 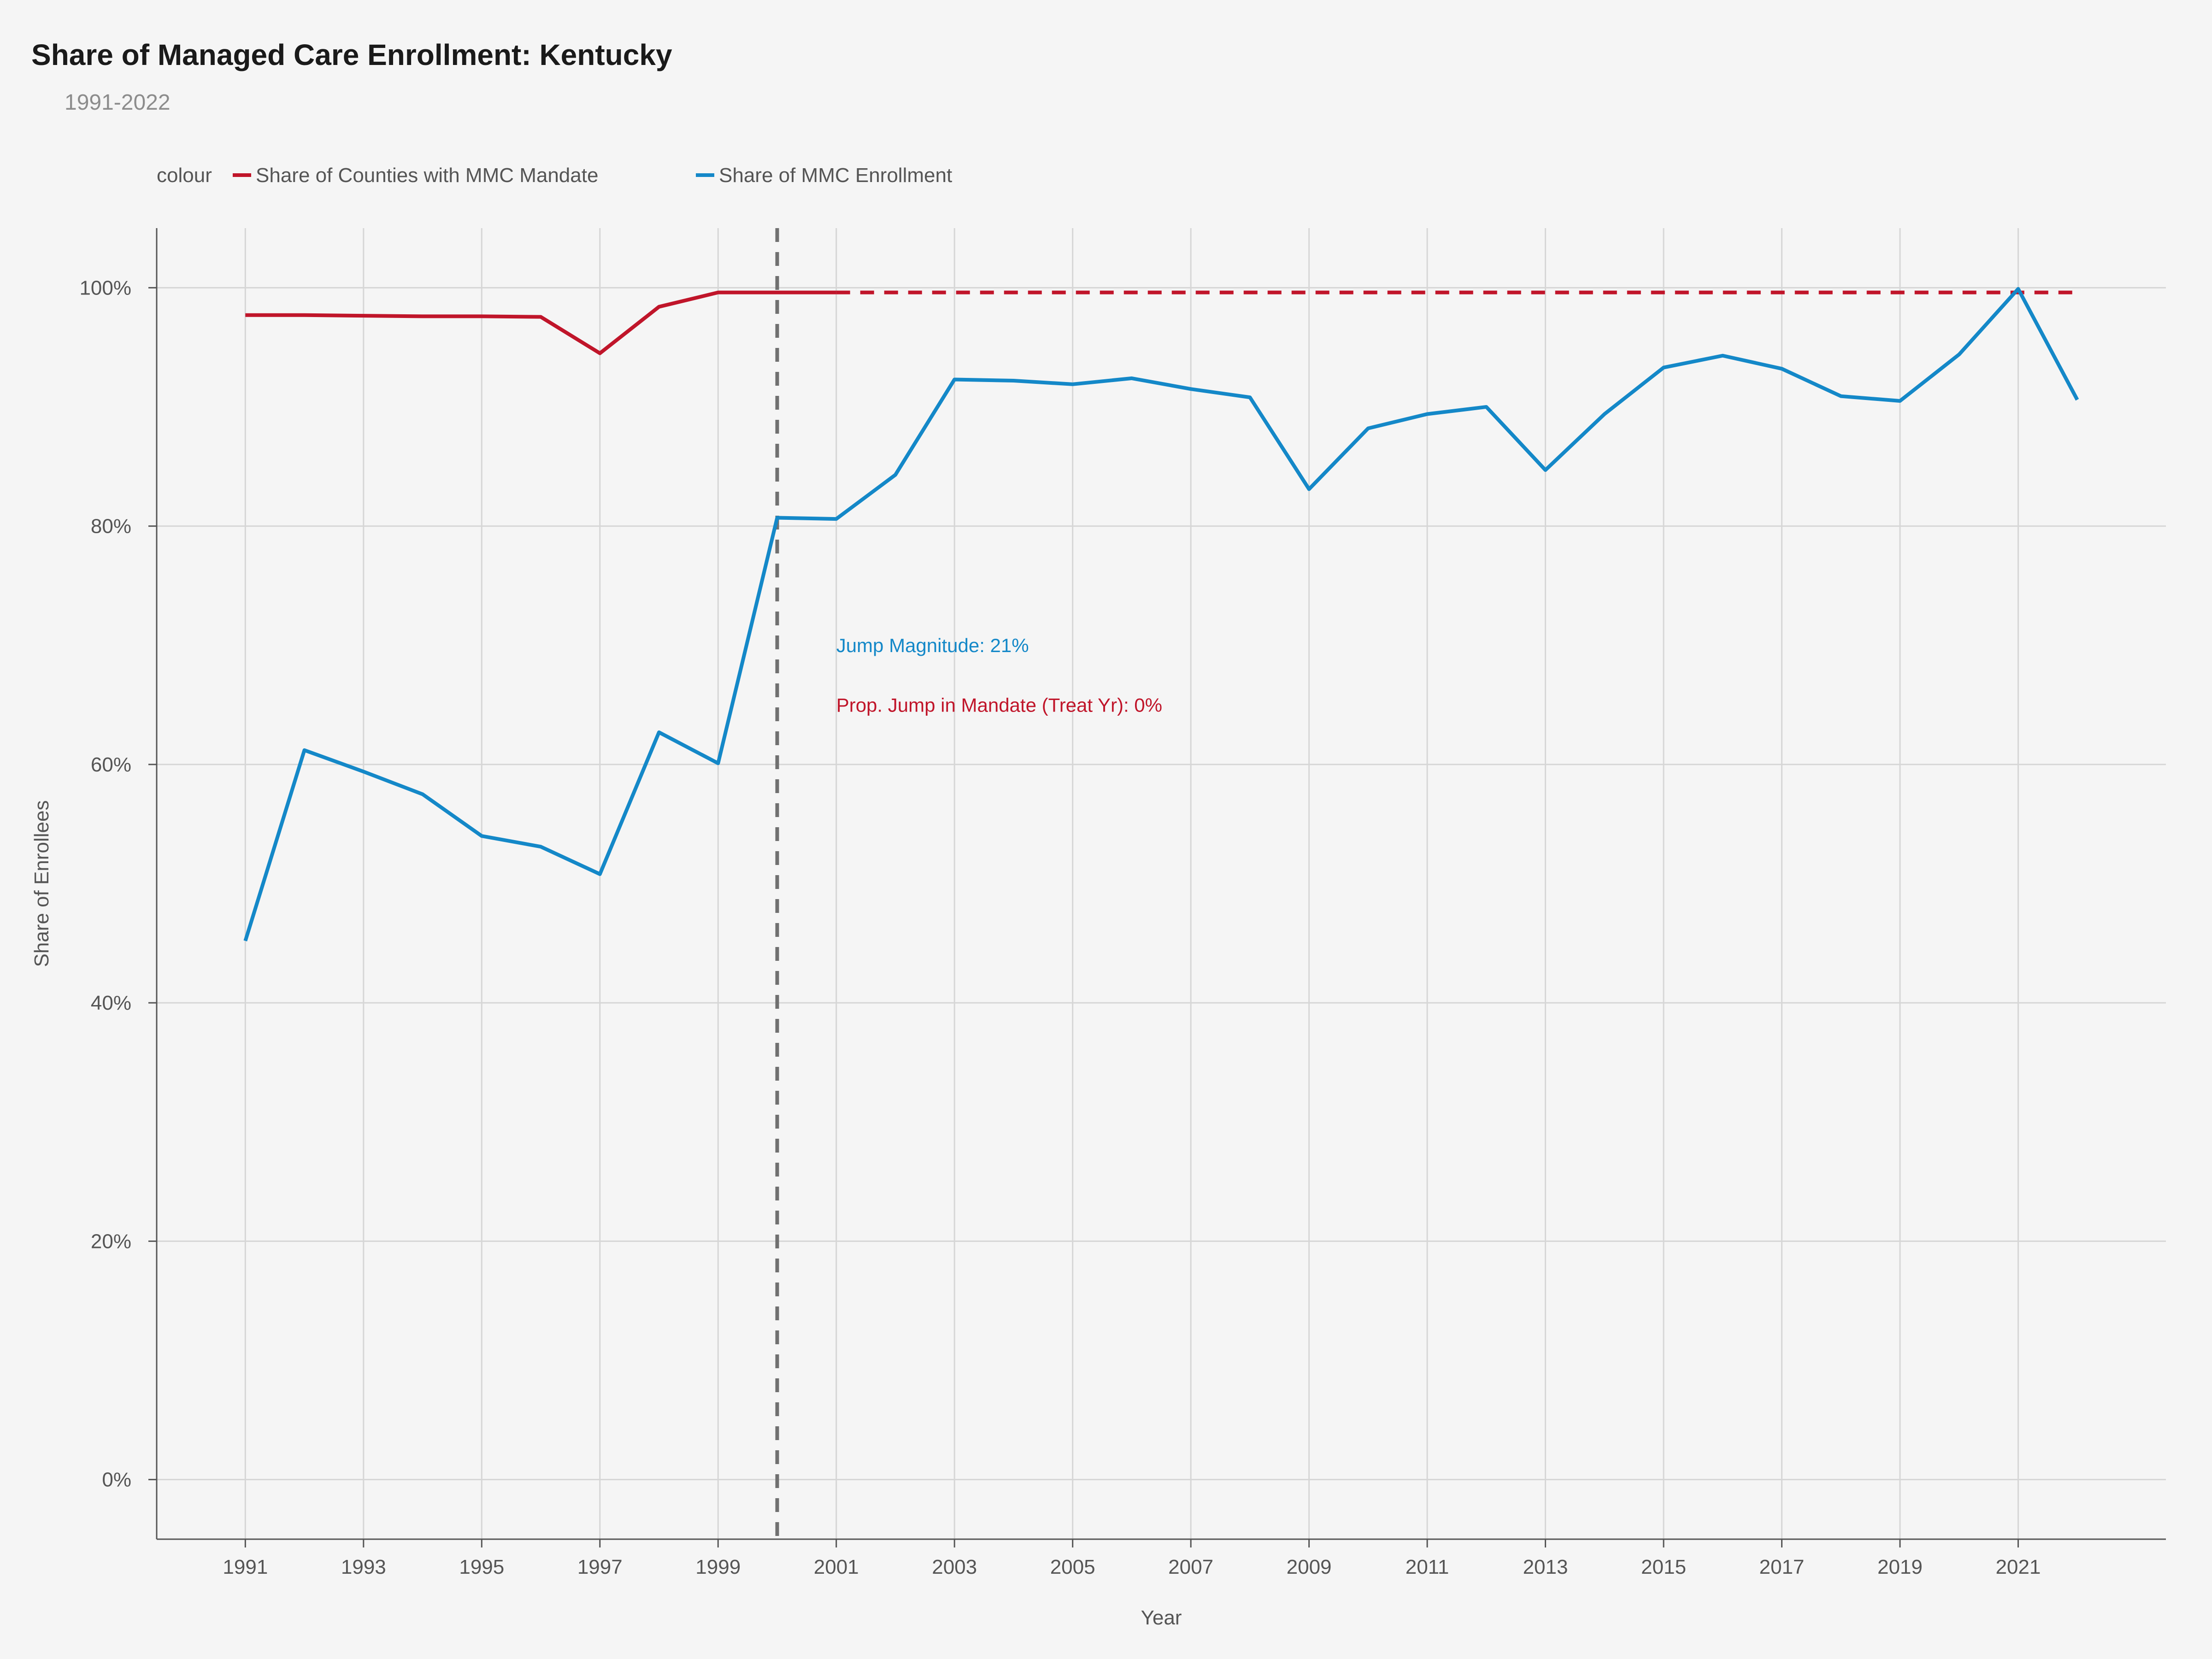 What do you see at coordinates (954, 1567) in the screenshot?
I see `x-tick-label: 2003` at bounding box center [954, 1567].